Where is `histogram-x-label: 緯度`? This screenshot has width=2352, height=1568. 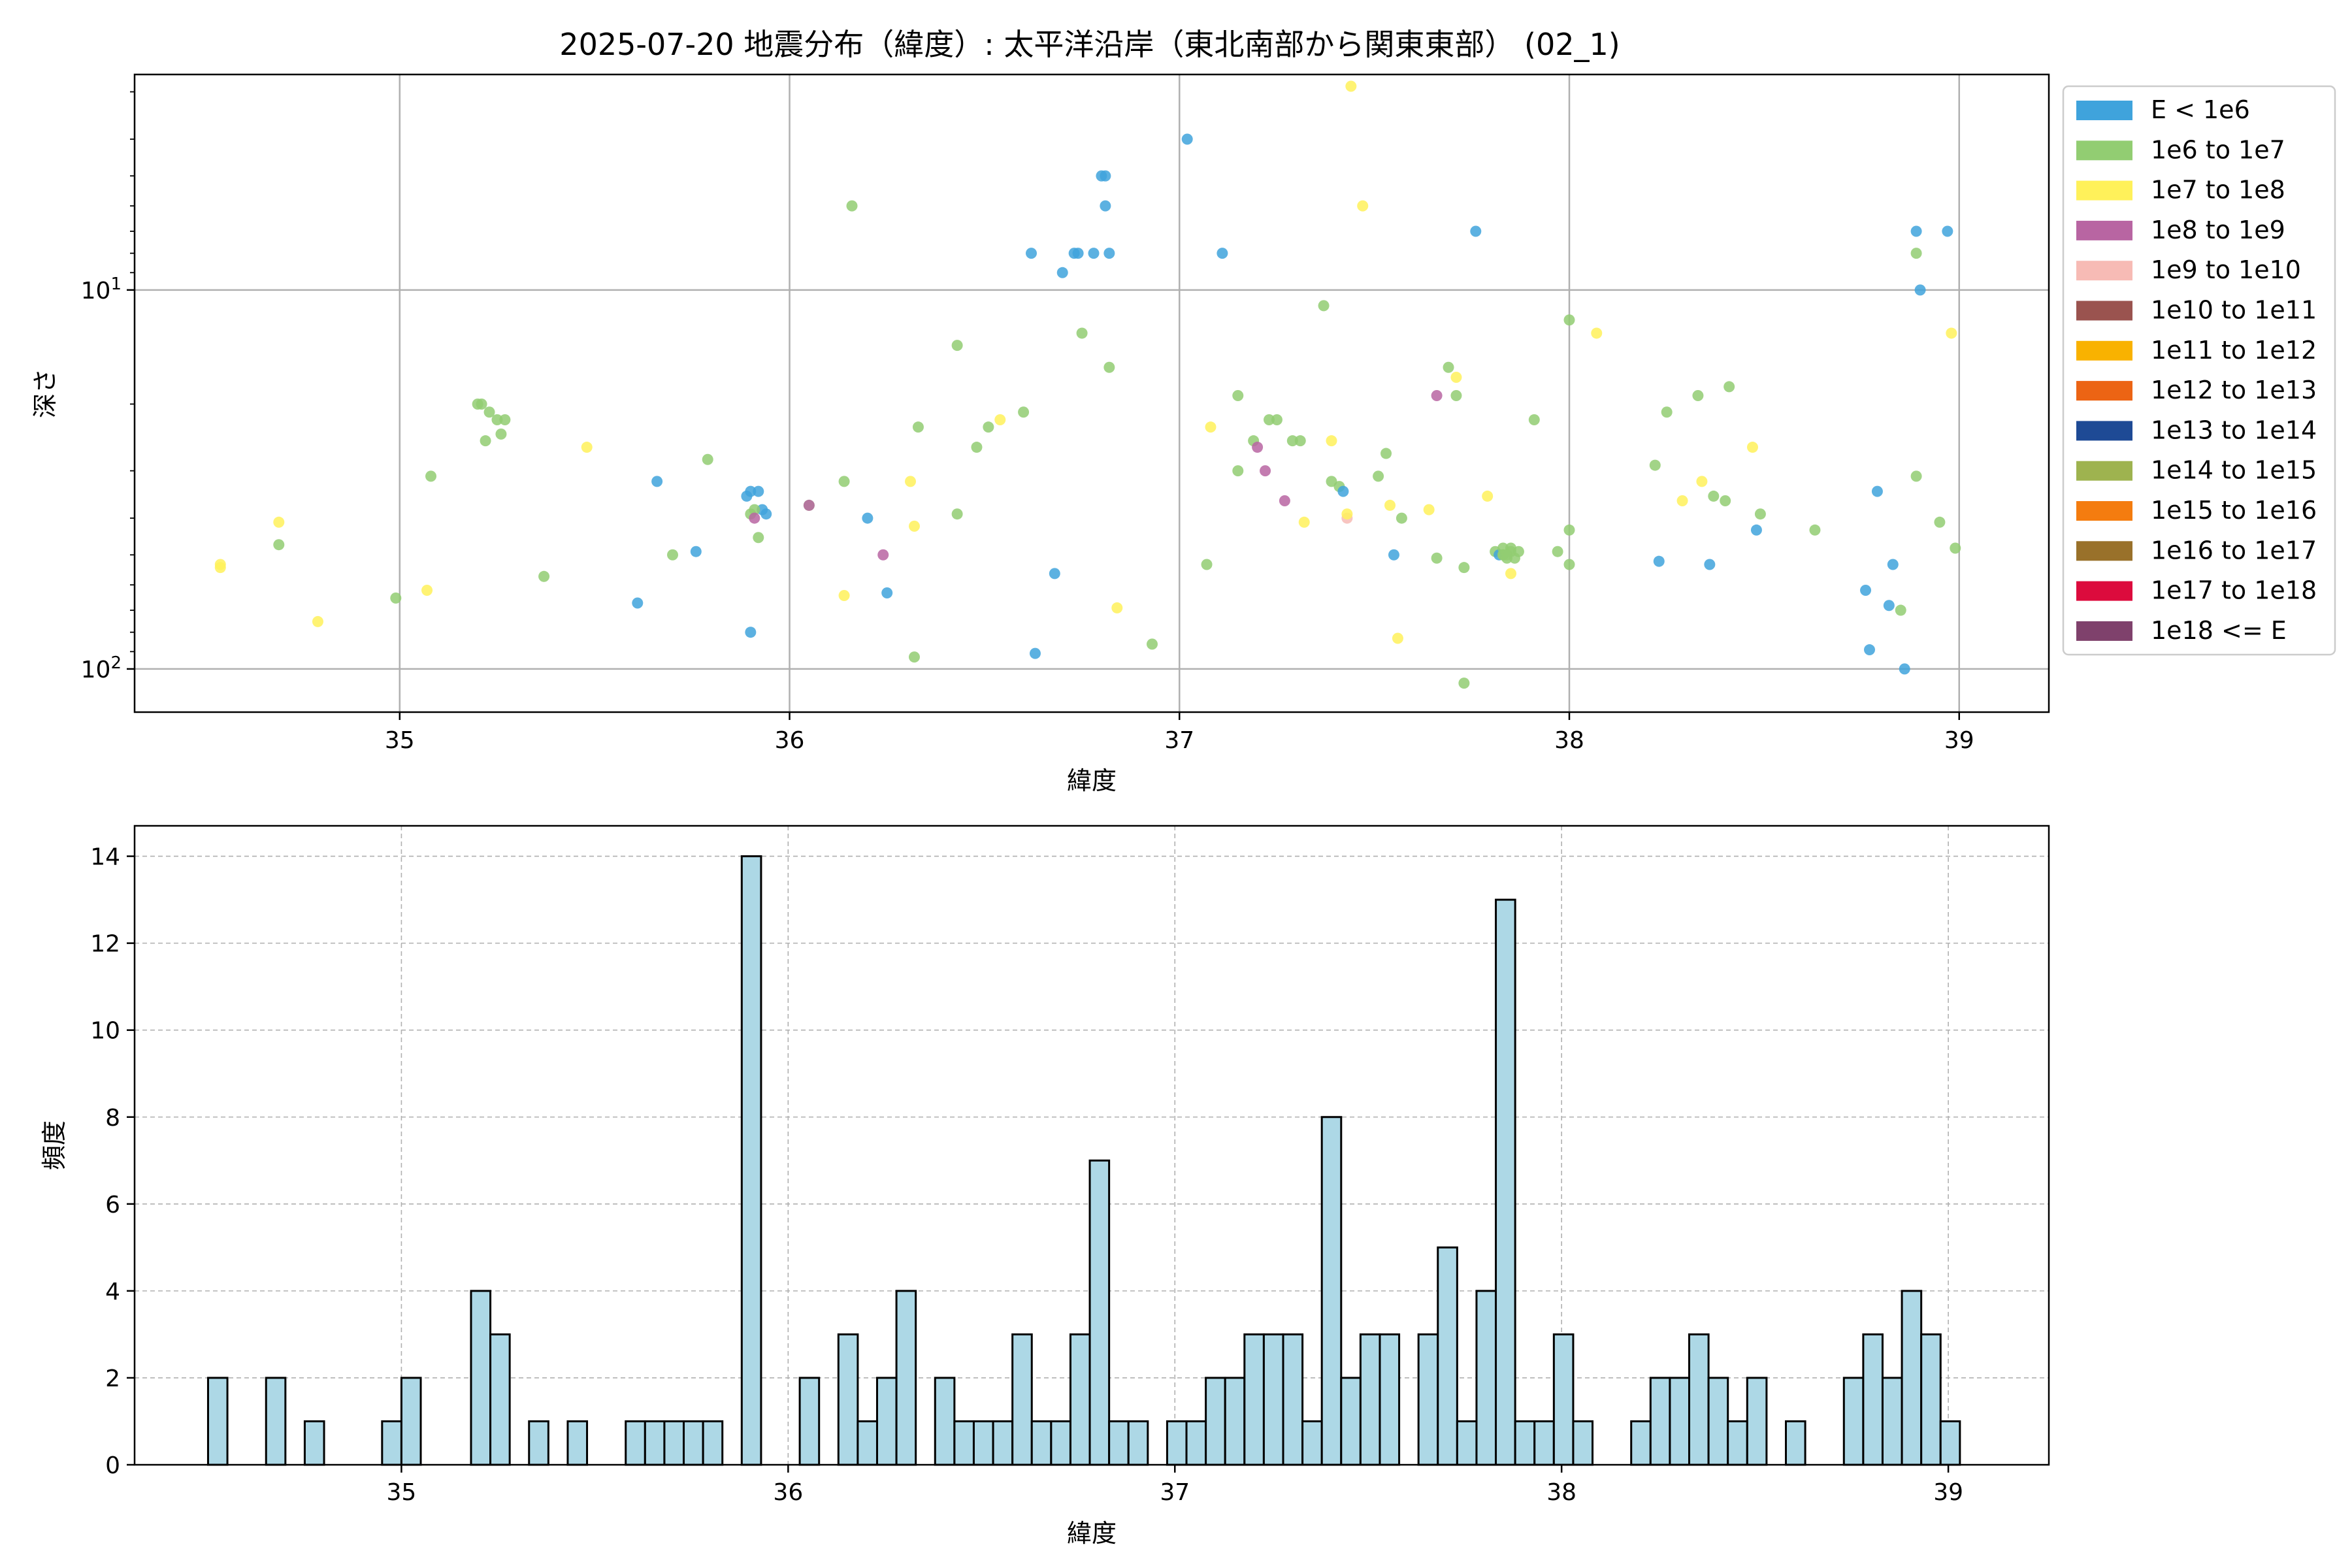 histogram-x-label: 緯度 is located at coordinates (1092, 1533).